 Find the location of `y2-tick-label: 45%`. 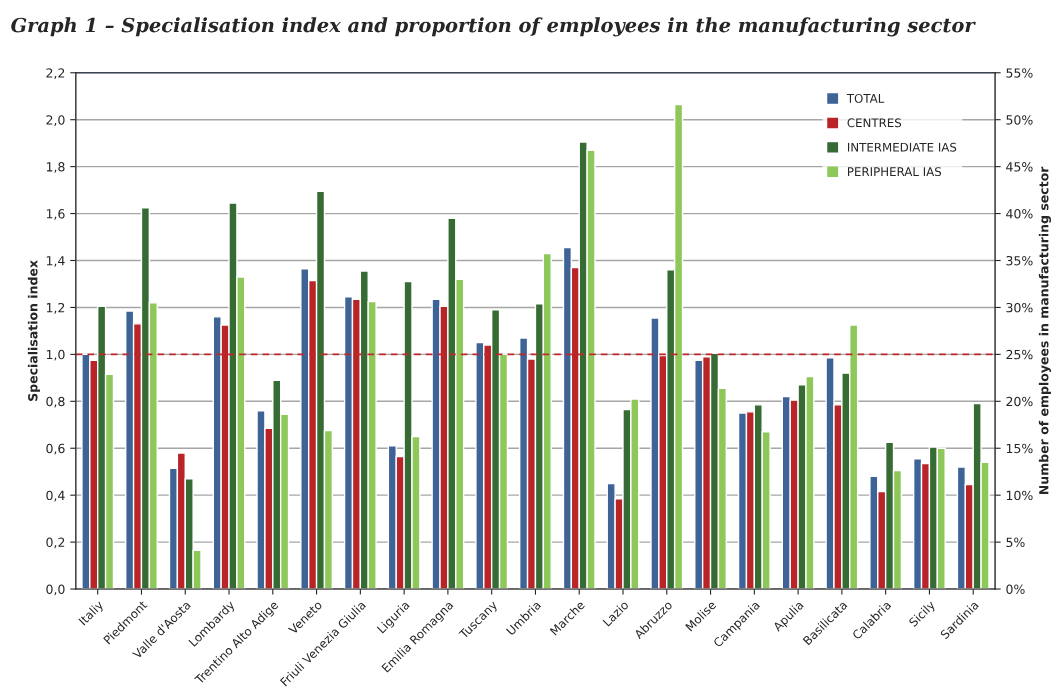

y2-tick-label: 45% is located at coordinates (1019, 167).